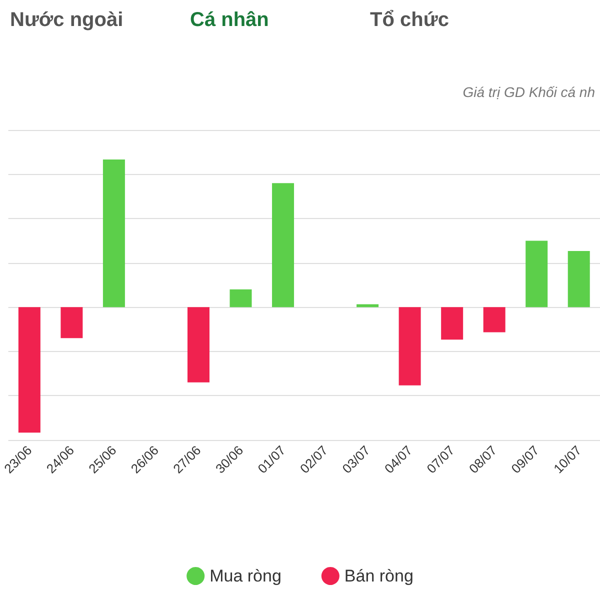 Image resolution: width=600 pixels, height=600 pixels. I want to click on chart-subtitle: Giá trị GD Khối cá nh, so click(529, 92).